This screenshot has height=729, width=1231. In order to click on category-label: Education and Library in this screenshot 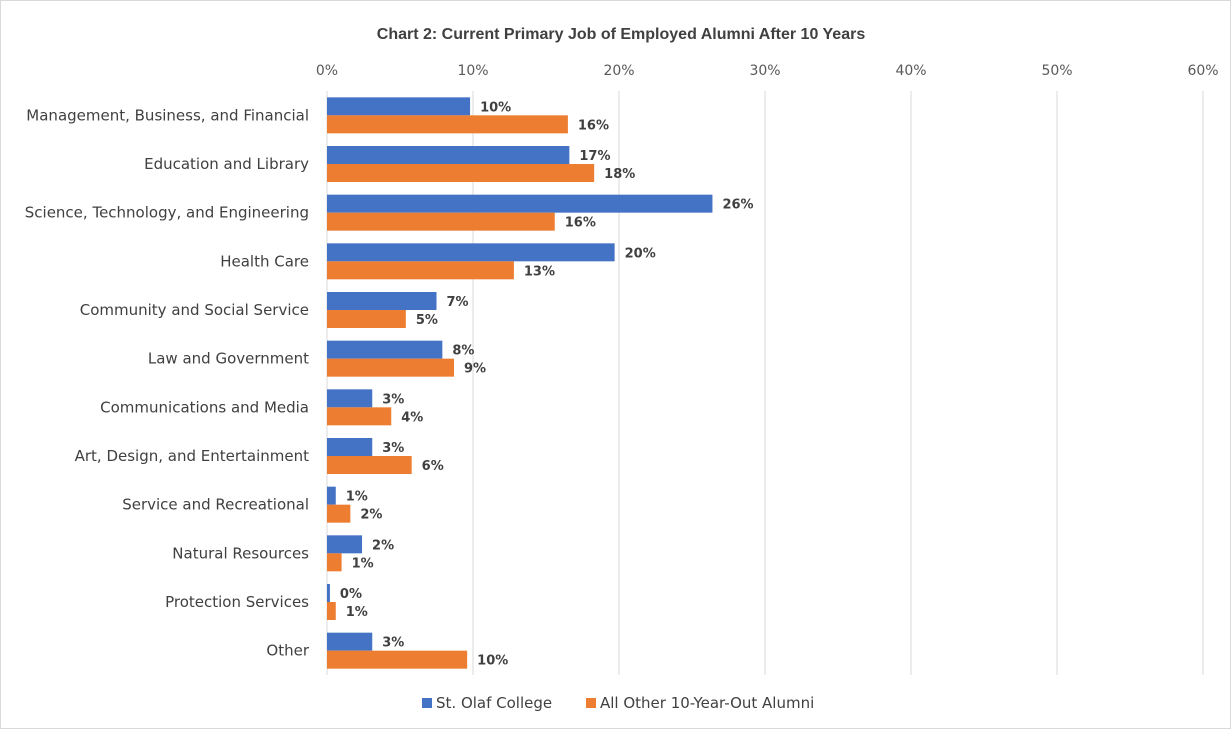, I will do `click(226, 164)`.